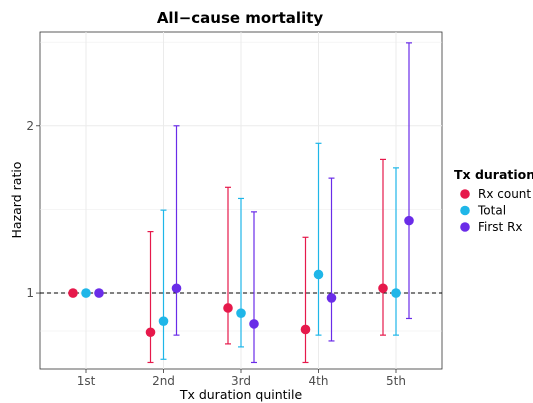 This screenshot has width=533, height=403. I want to click on legend-label: Rx count, so click(504, 194).